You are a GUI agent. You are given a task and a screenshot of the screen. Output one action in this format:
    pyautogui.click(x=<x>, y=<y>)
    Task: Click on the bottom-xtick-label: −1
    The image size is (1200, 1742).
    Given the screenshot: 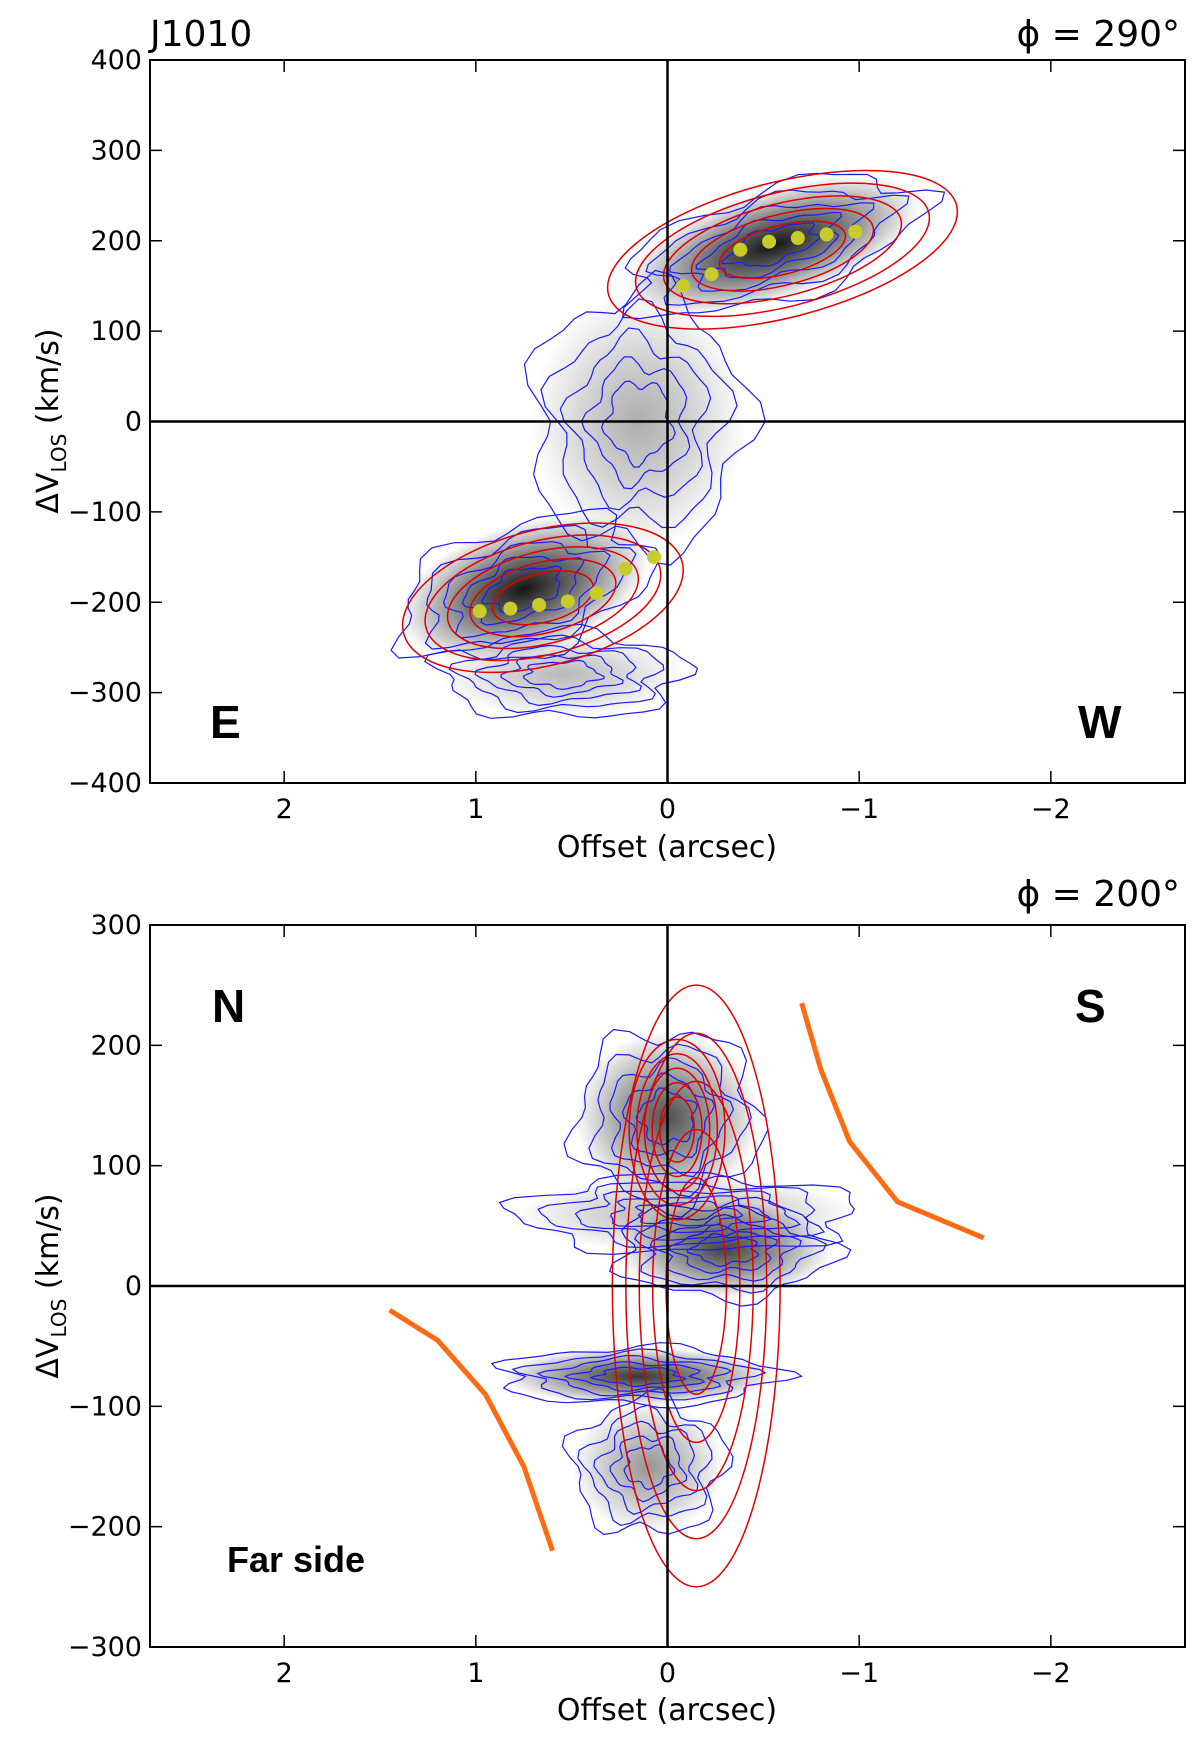 What is the action you would take?
    pyautogui.click(x=859, y=1673)
    